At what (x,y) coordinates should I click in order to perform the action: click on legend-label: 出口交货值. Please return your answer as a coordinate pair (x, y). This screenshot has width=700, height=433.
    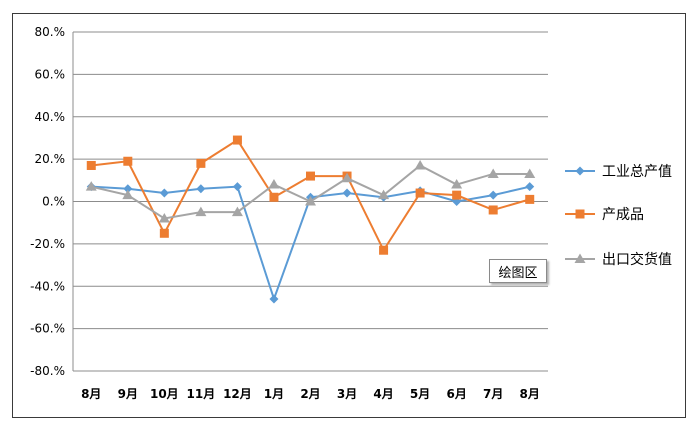
    Looking at the image, I should click on (637, 259).